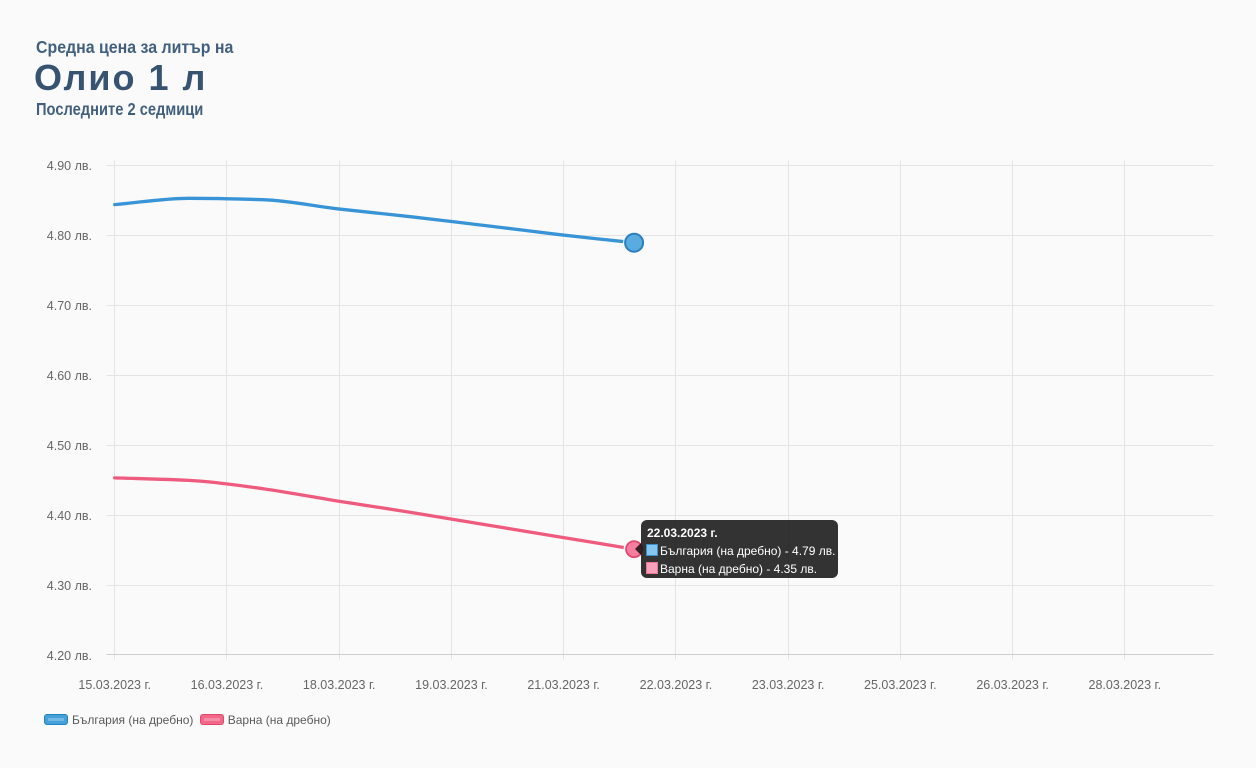 The height and width of the screenshot is (768, 1256). Describe the element at coordinates (69, 516) in the screenshot. I see `svg-text: 4.40 лв.` at that location.